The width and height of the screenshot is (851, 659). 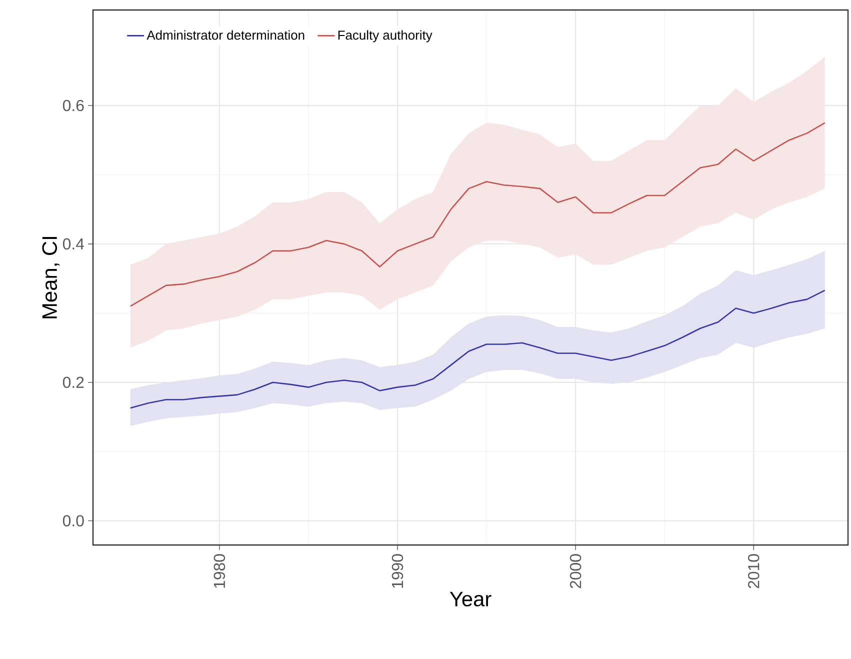 What do you see at coordinates (220, 571) in the screenshot?
I see `x-tick-label: 1980` at bounding box center [220, 571].